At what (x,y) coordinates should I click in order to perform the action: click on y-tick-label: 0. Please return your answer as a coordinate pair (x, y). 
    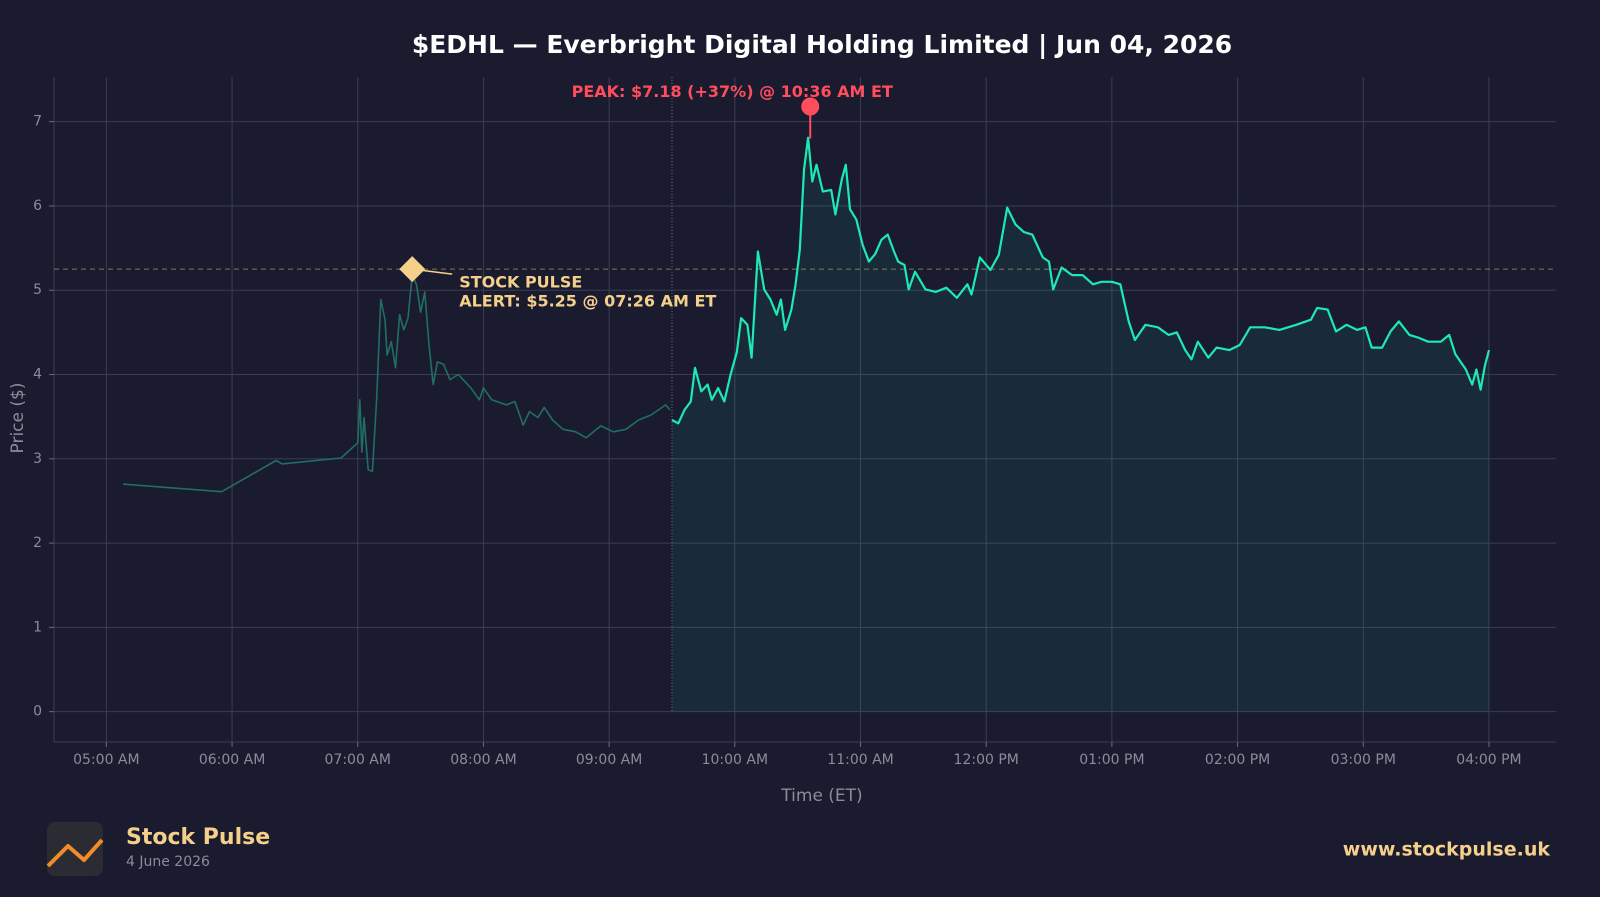
    Looking at the image, I should click on (37, 712).